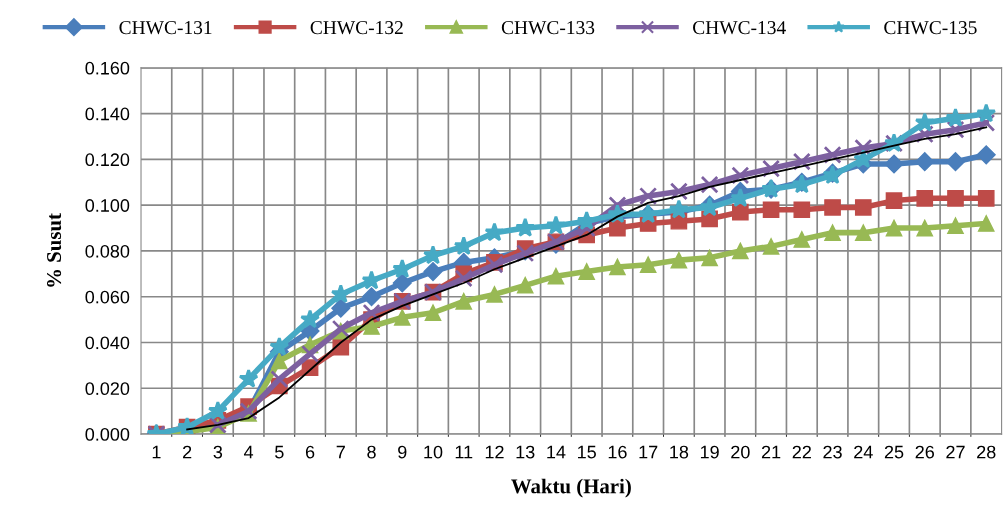  What do you see at coordinates (402, 452) in the screenshot?
I see `x-tick-label: 9` at bounding box center [402, 452].